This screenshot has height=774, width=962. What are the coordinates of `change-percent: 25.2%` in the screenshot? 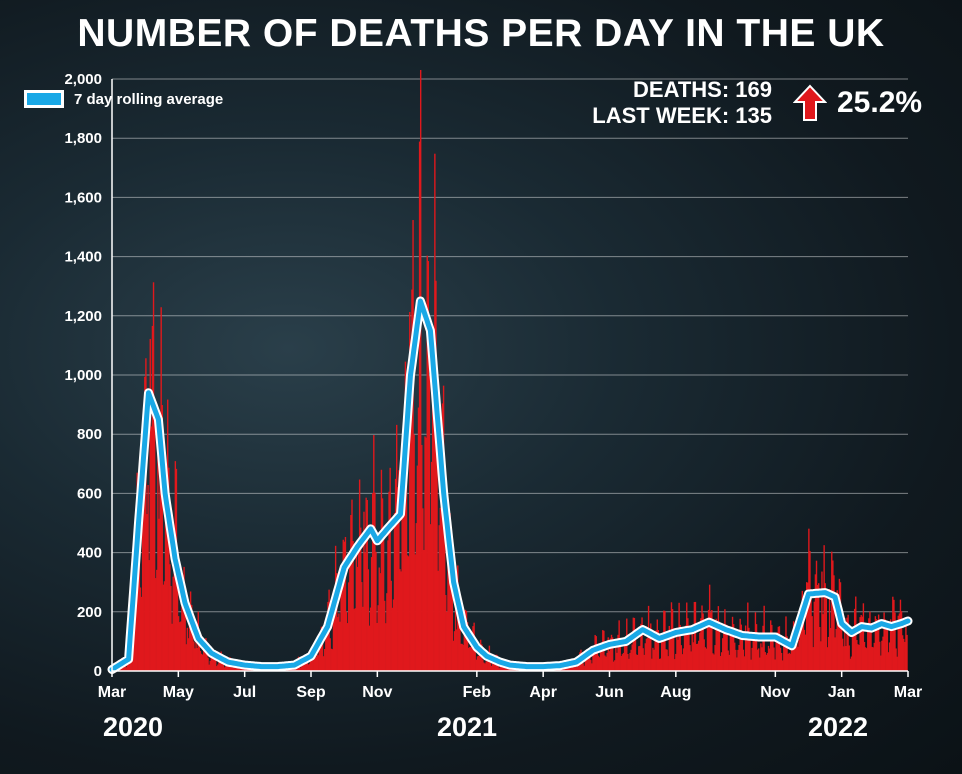 It's located at (880, 102).